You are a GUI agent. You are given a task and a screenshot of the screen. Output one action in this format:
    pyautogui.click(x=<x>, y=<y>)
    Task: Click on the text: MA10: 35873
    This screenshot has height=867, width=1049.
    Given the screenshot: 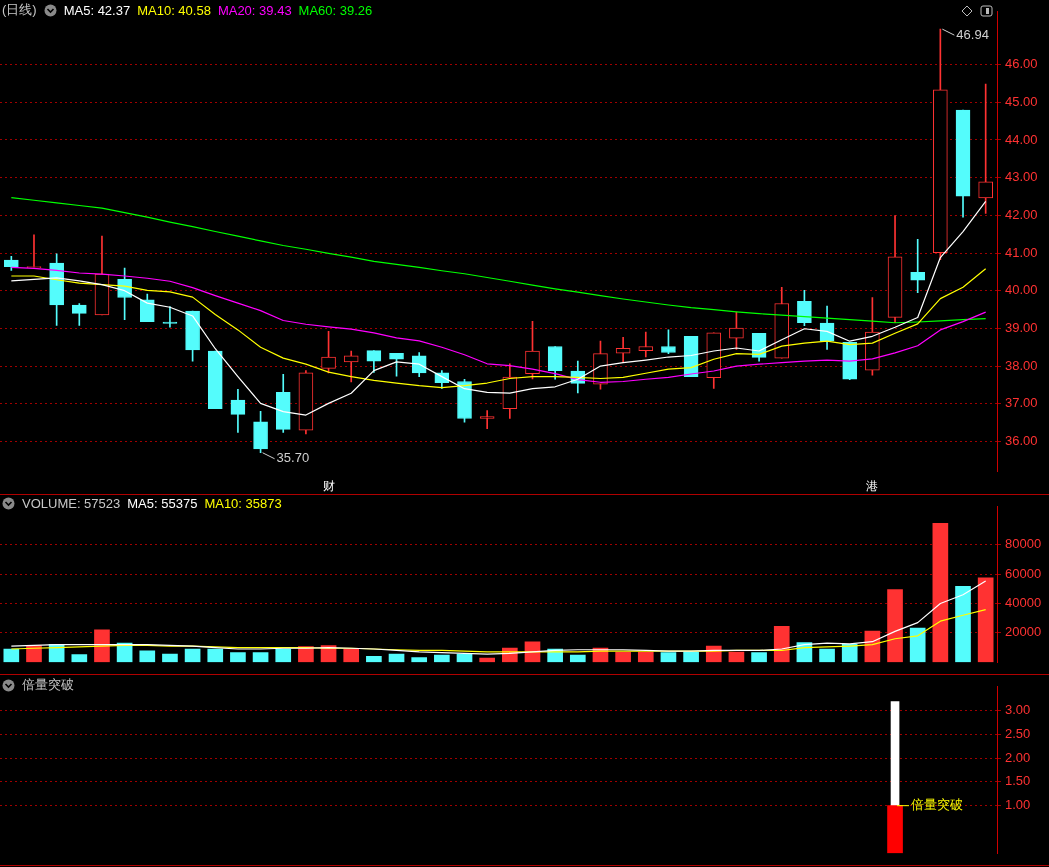 What is the action you would take?
    pyautogui.click(x=243, y=503)
    